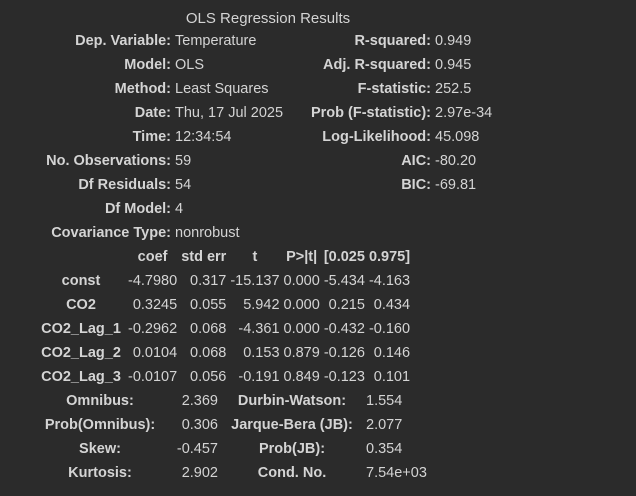  Describe the element at coordinates (142, 89) in the screenshot. I see `summary-label: Method:` at that location.